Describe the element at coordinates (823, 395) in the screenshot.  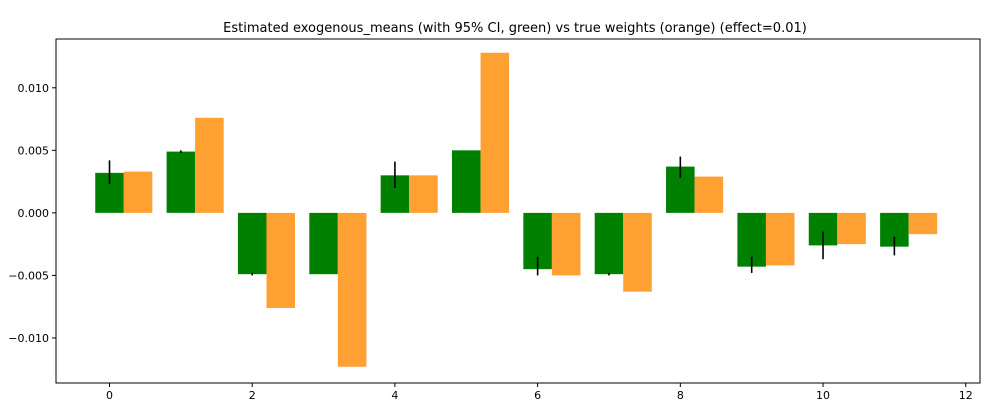
I see `x-tick-label: 10` at that location.